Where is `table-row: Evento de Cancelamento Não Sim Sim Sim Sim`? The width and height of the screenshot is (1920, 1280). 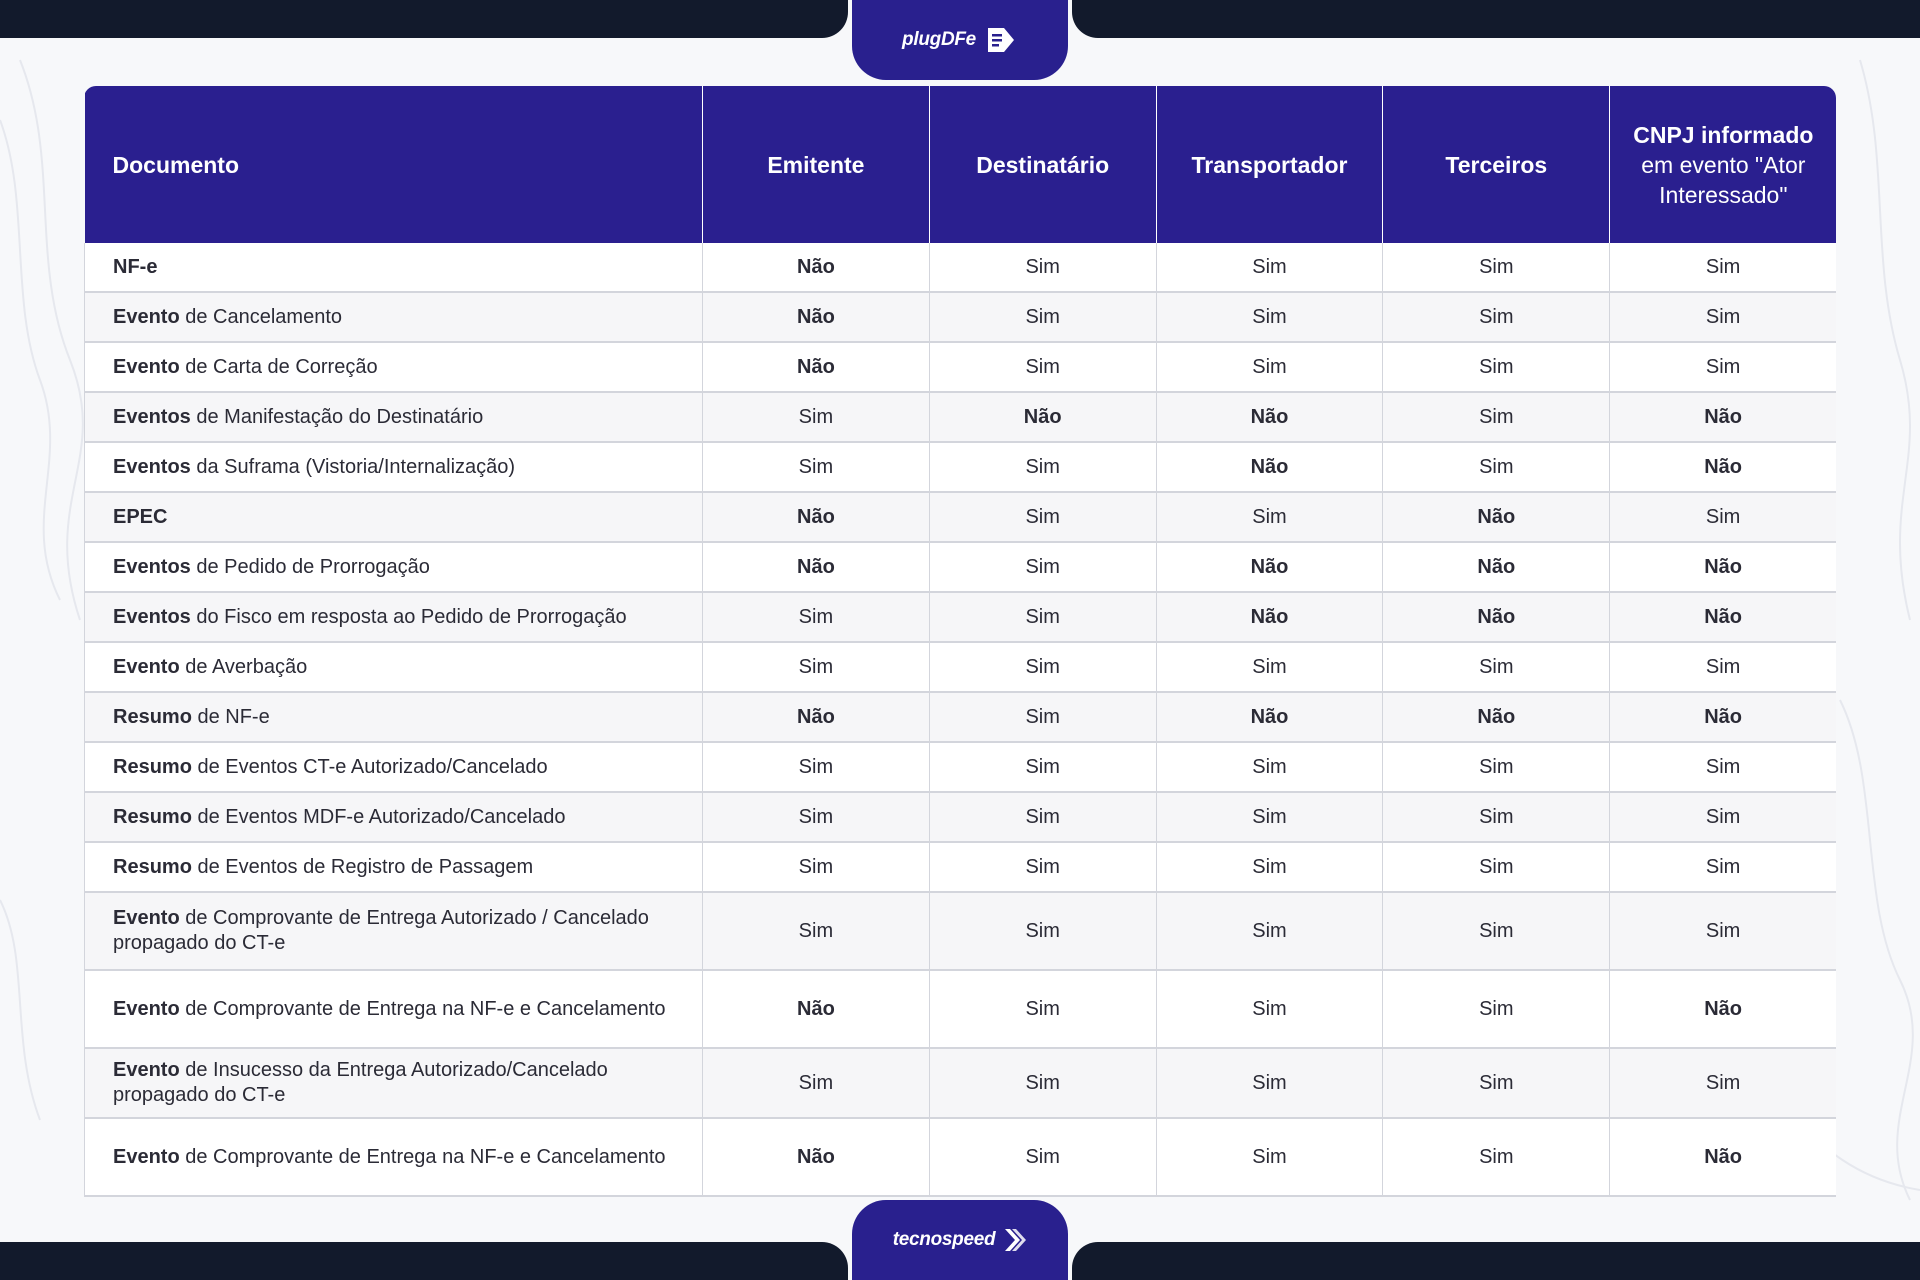
table-row: Evento de Cancelamento Não Sim Sim Sim Sim is located at coordinates (960, 317).